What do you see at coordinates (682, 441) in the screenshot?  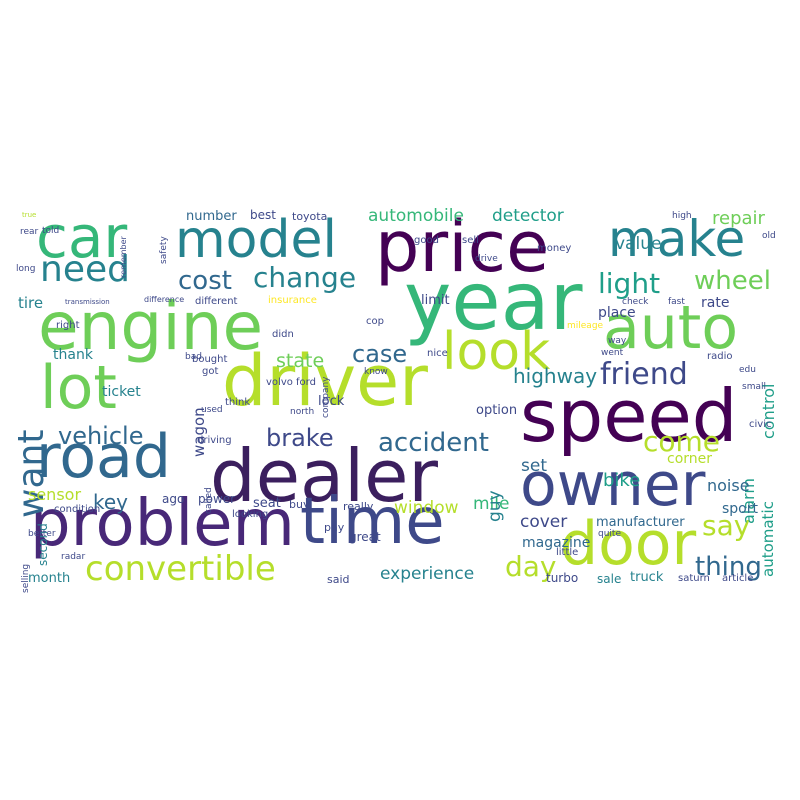 I see `word-come: come` at bounding box center [682, 441].